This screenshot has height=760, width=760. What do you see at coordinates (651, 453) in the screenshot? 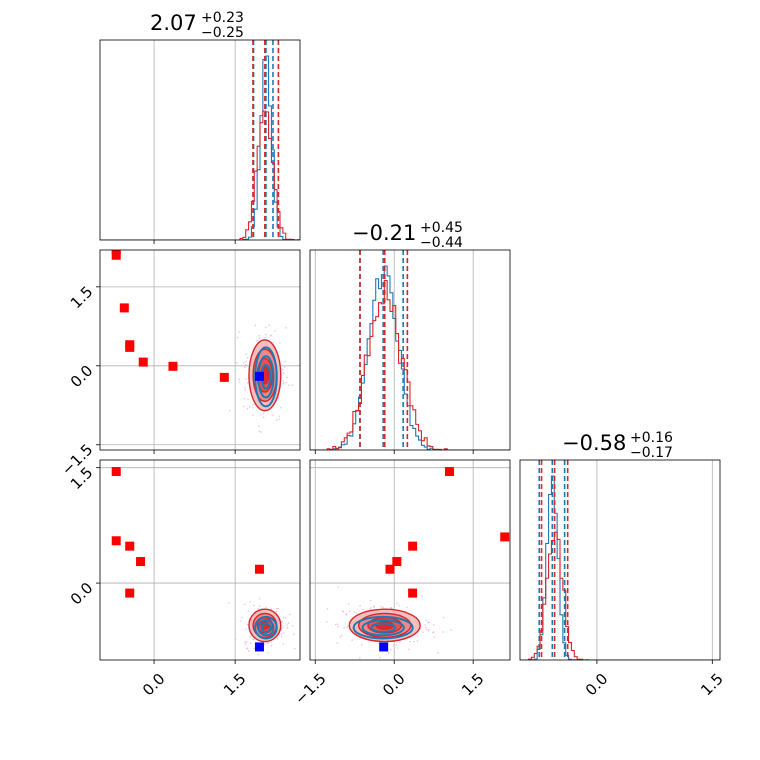
I see `title-3-minus: −0.17` at bounding box center [651, 453].